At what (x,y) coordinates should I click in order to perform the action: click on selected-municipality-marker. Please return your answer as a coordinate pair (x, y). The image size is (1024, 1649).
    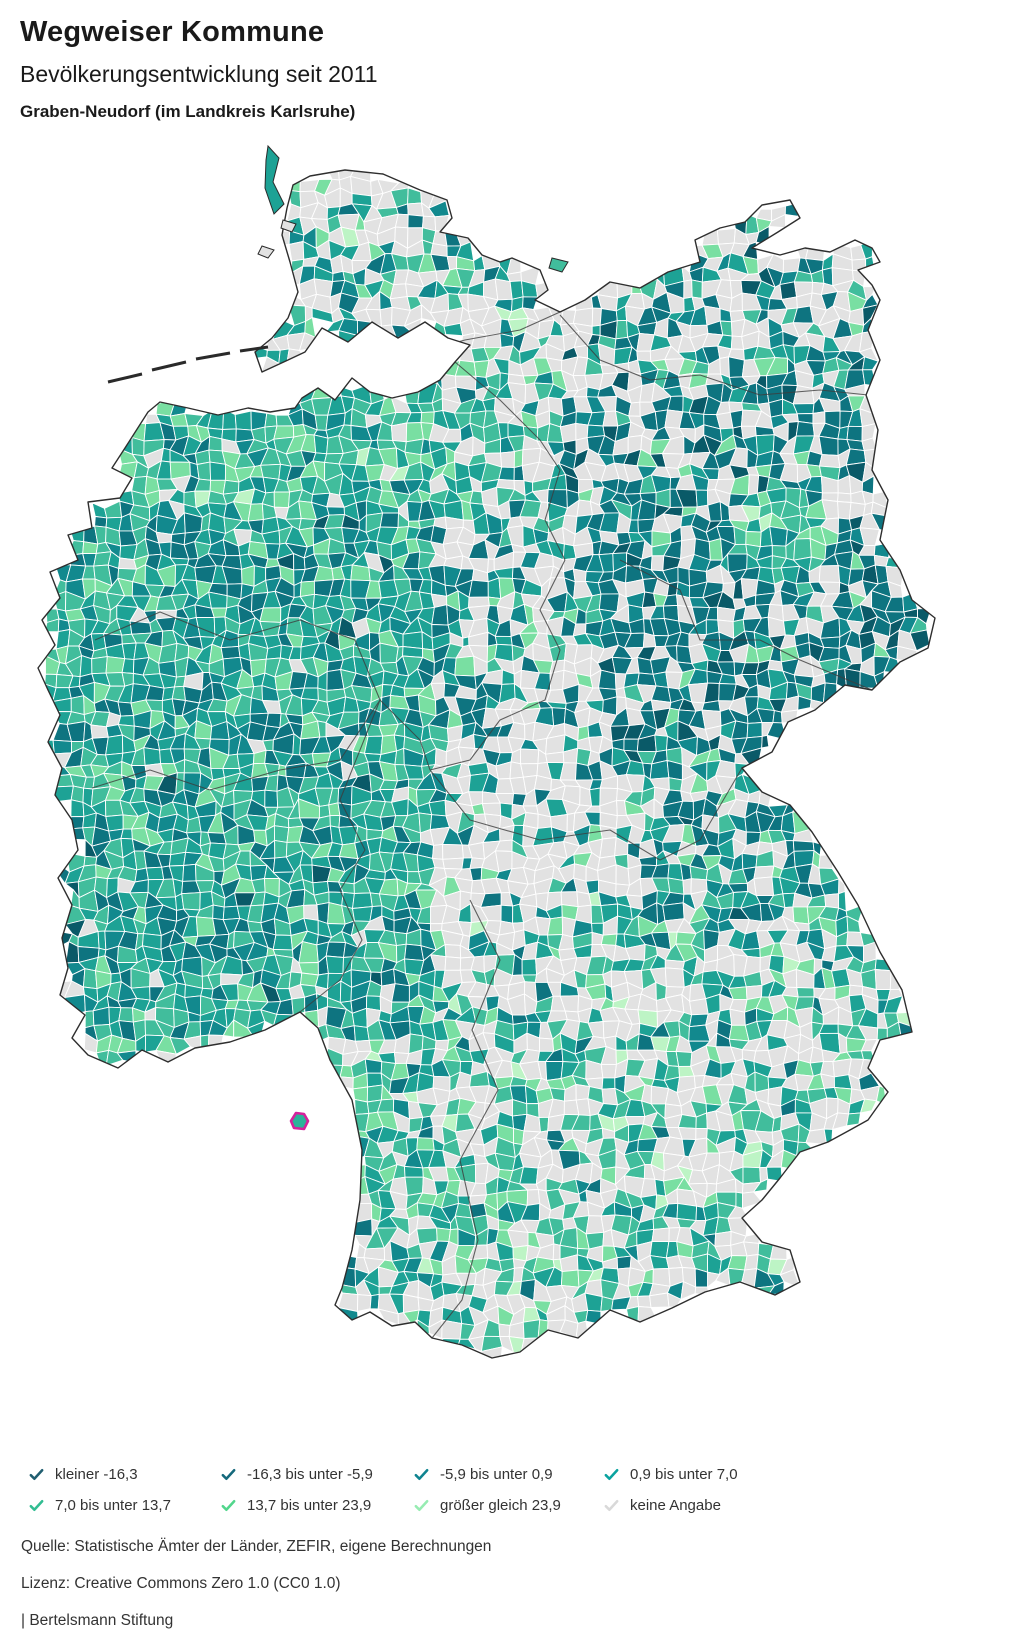
    Looking at the image, I should click on (299, 1121).